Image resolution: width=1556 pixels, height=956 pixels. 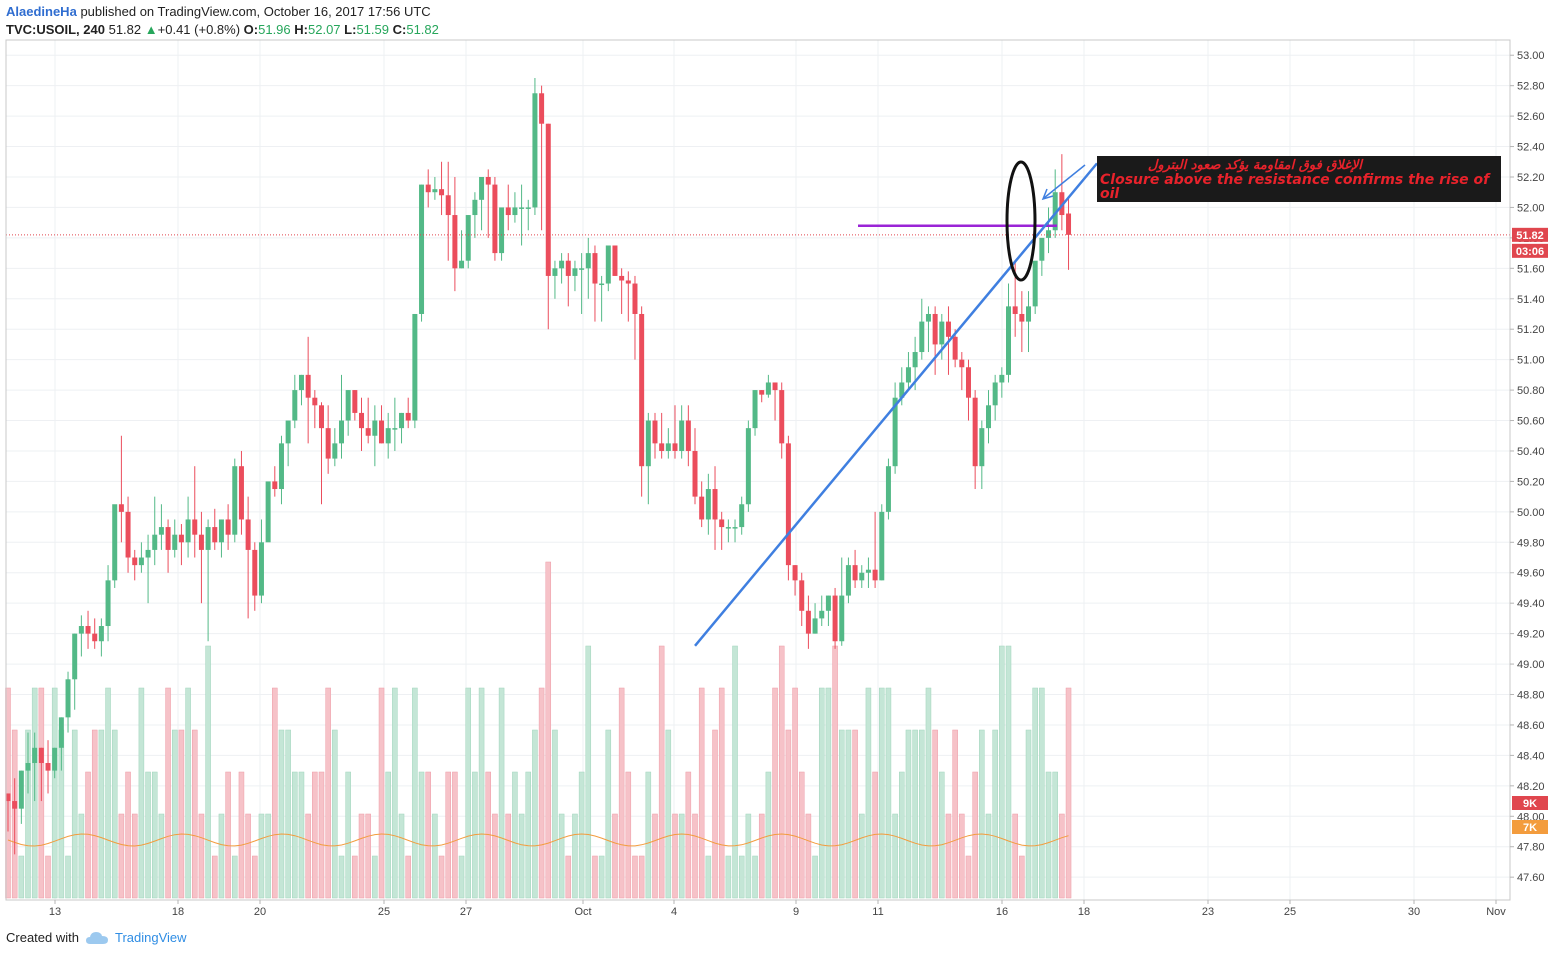 What do you see at coordinates (466, 912) in the screenshot?
I see `x-tick-label: 27` at bounding box center [466, 912].